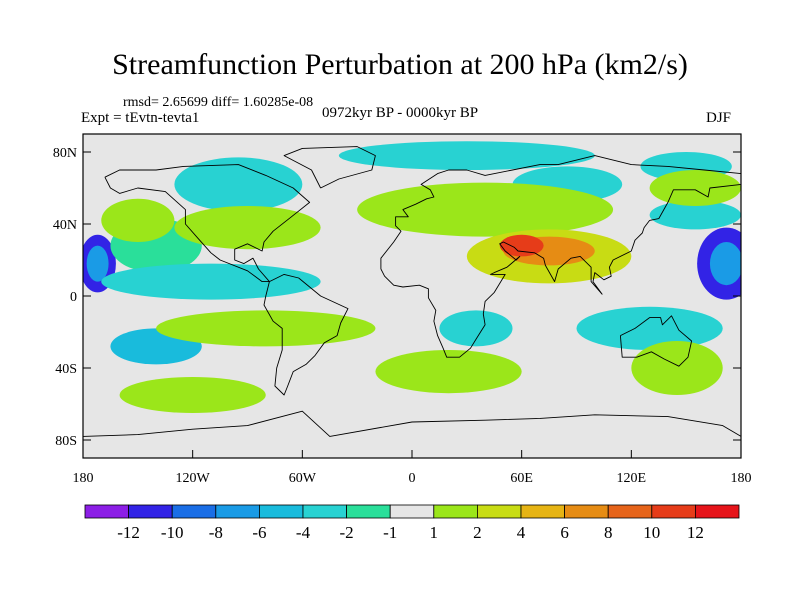  Describe the element at coordinates (412, 478) in the screenshot. I see `lon-label: 0` at that location.